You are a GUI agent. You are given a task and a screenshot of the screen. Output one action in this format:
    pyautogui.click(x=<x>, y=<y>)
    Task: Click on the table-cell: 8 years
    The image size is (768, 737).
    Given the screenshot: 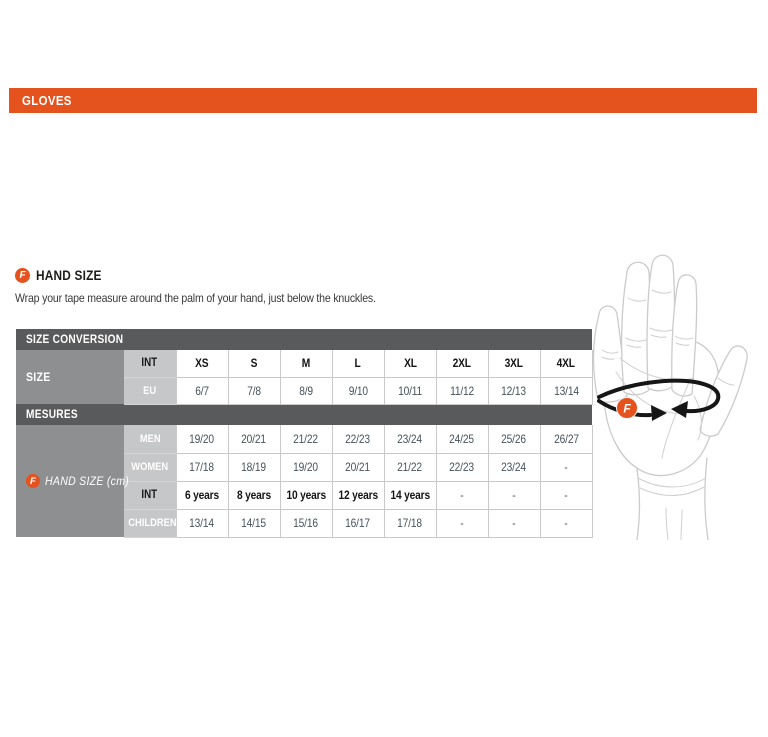 What is the action you would take?
    pyautogui.click(x=254, y=495)
    